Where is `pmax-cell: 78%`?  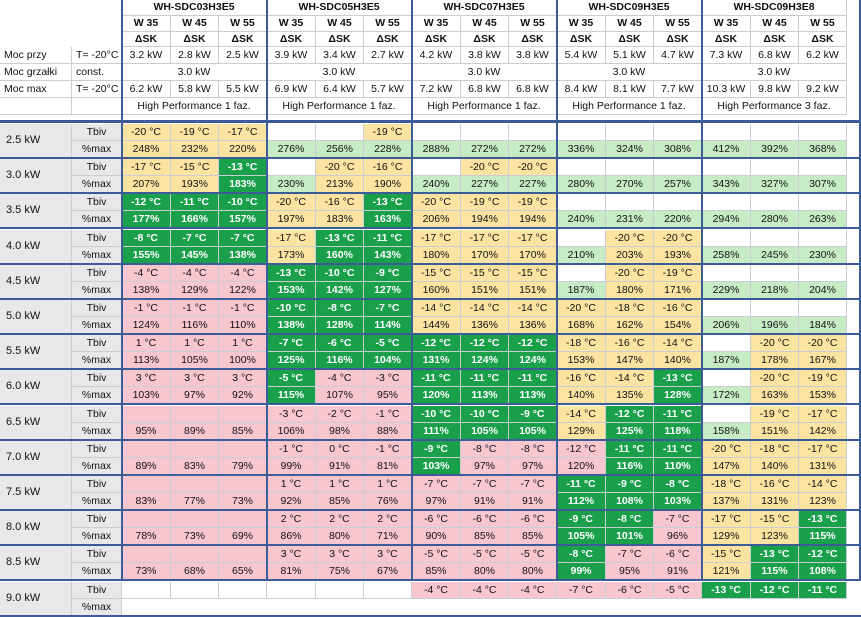 pmax-cell: 78% is located at coordinates (146, 536).